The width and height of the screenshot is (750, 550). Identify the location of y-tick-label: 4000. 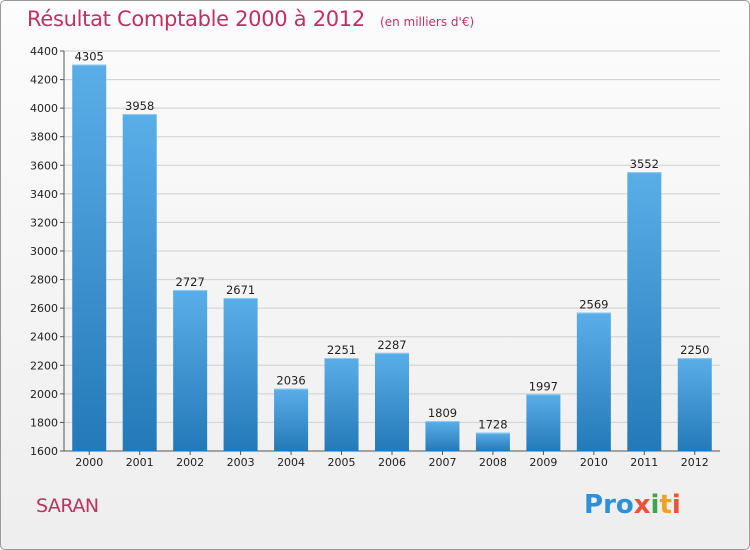
(44, 108).